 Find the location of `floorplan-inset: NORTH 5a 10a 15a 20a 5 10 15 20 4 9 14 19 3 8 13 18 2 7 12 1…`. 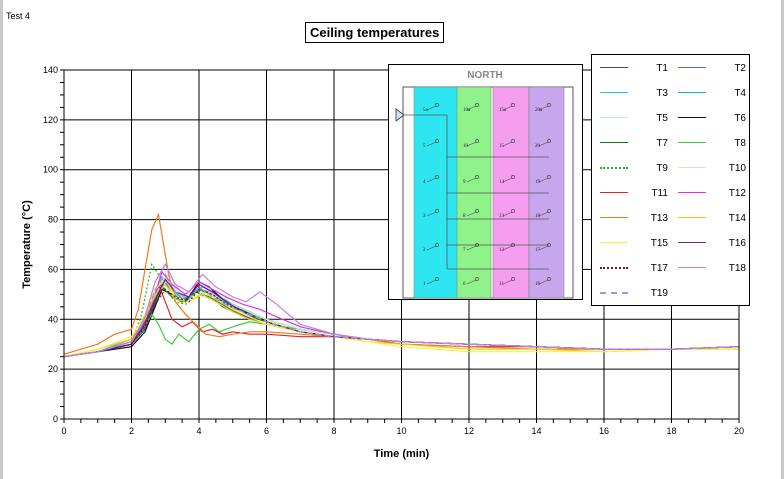

floorplan-inset: NORTH 5a 10a 15a 20a 5 10 15 20 4 9 14 19 3 8 13 18 2 7 12 1… is located at coordinates (485, 182).